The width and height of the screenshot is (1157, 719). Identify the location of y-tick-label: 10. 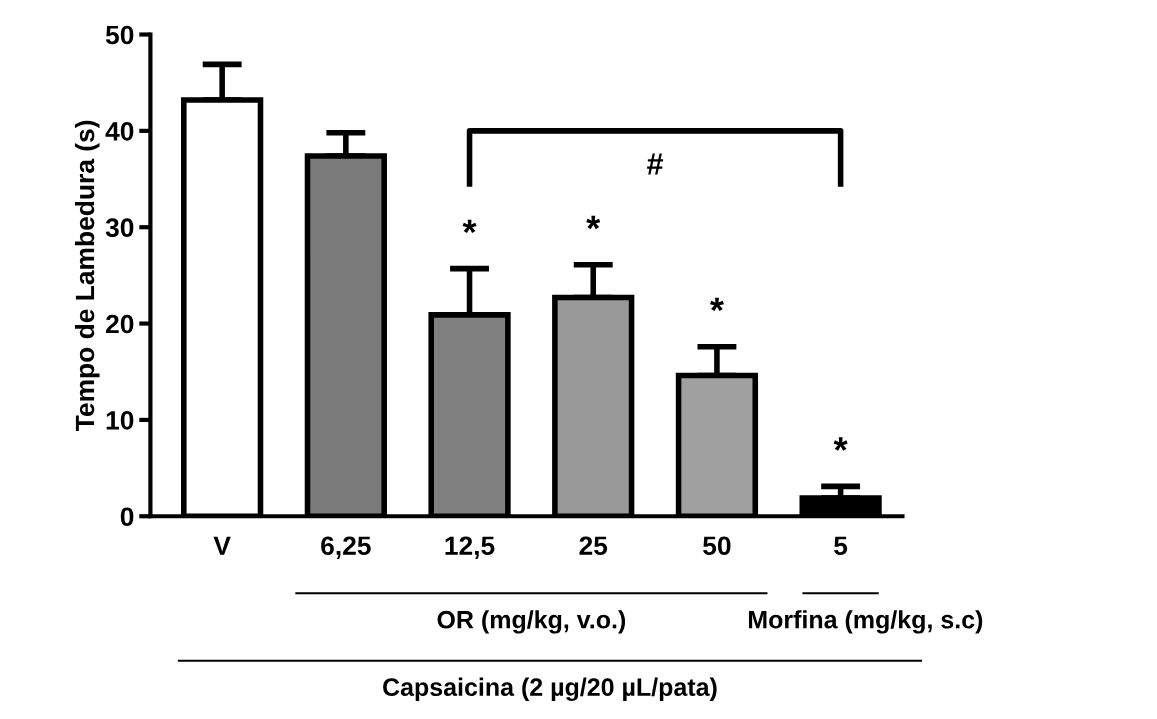
(120, 420).